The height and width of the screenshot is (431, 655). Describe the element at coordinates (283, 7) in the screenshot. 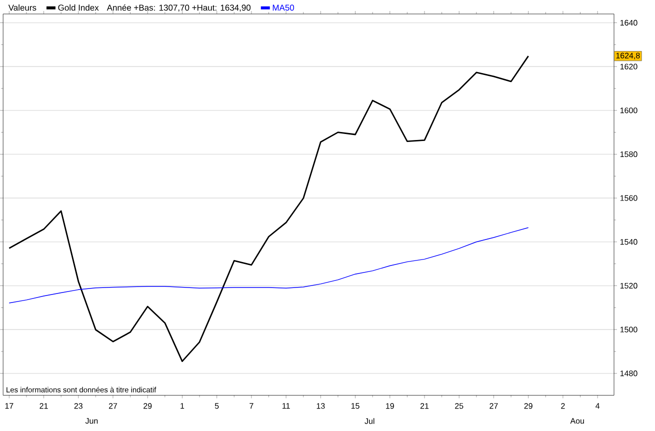

I see `legend-label: MA50` at that location.